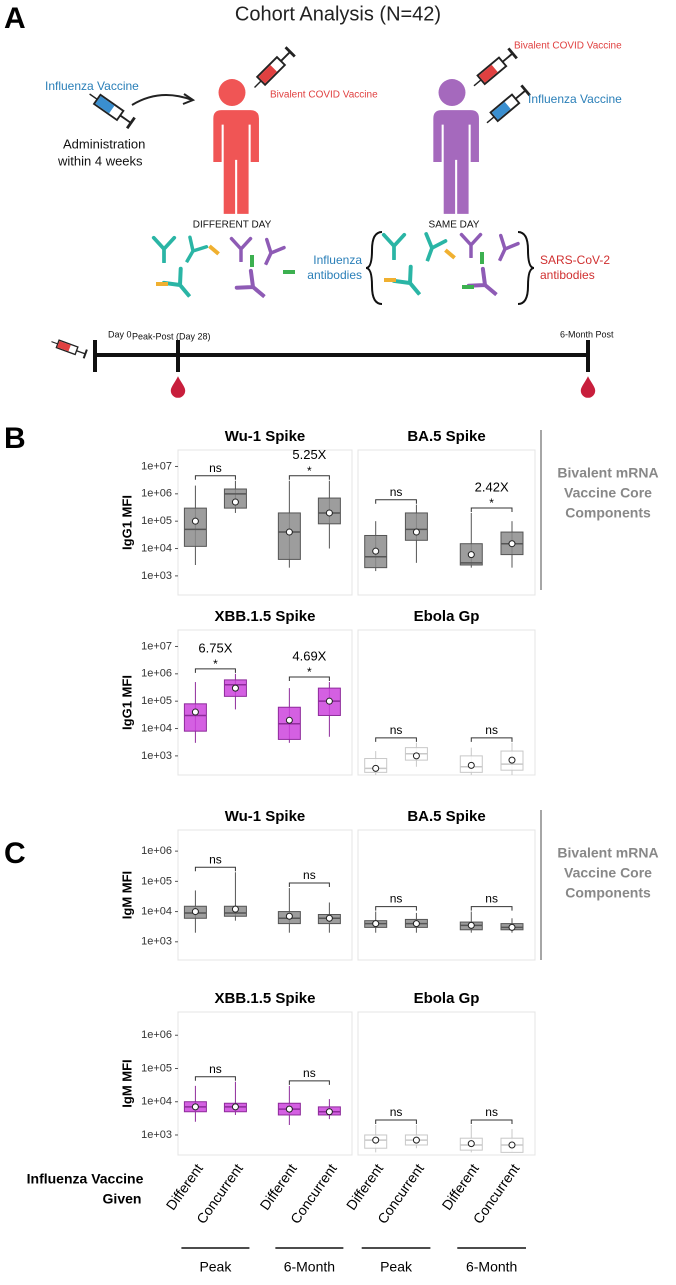 The width and height of the screenshot is (676, 1285). I want to click on timeline-label: 6-Month Post, so click(587, 334).